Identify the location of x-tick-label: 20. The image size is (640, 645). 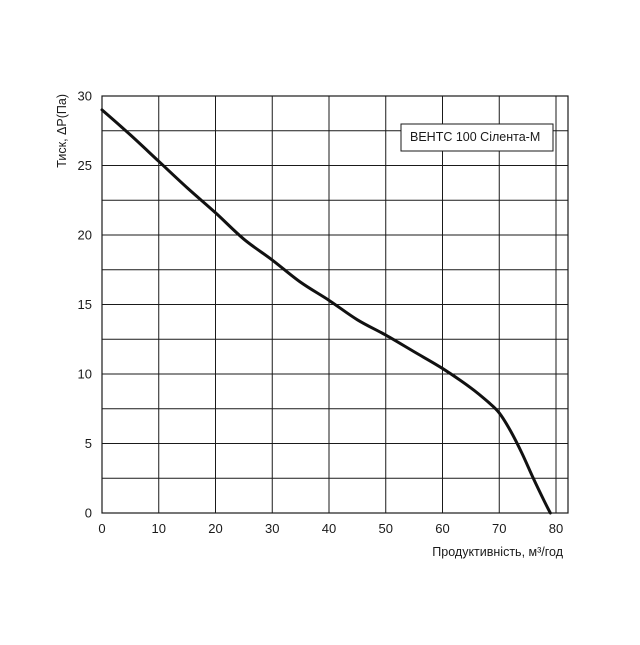
(215, 528).